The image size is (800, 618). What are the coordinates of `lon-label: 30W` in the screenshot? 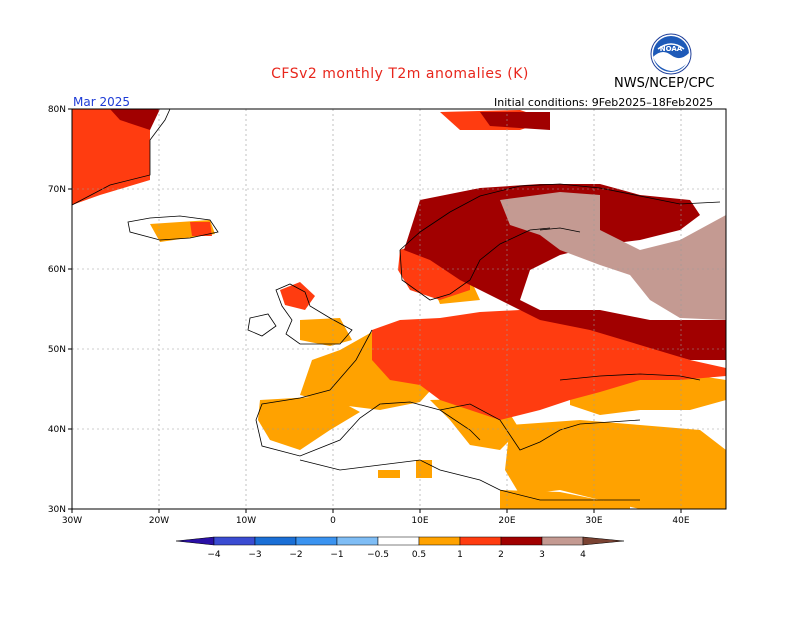 It's located at (72, 521).